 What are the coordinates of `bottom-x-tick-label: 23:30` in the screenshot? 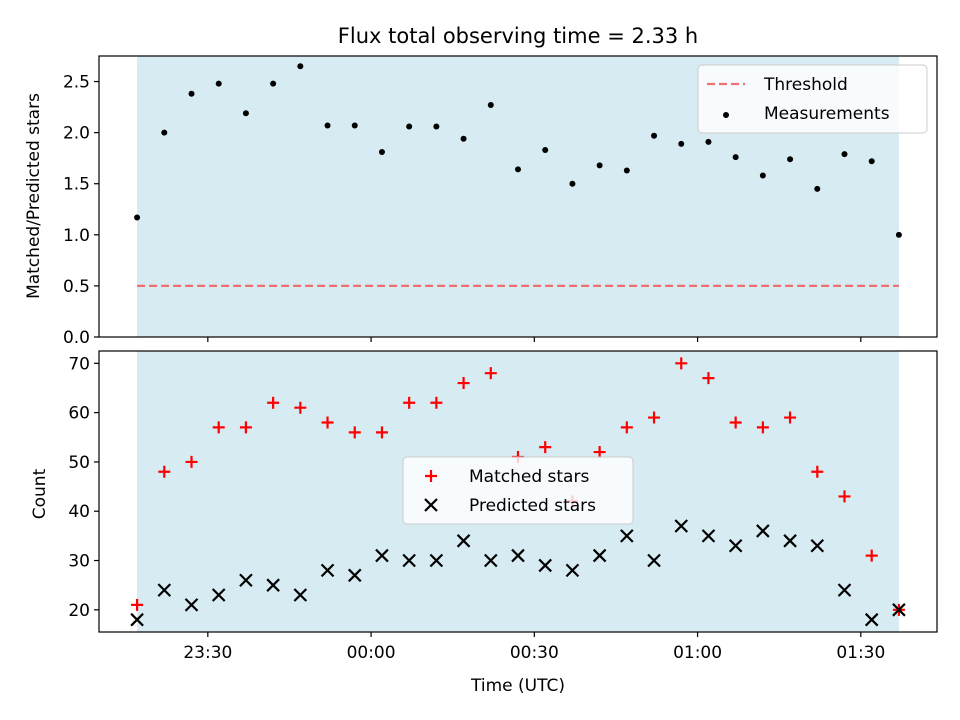 It's located at (207, 653).